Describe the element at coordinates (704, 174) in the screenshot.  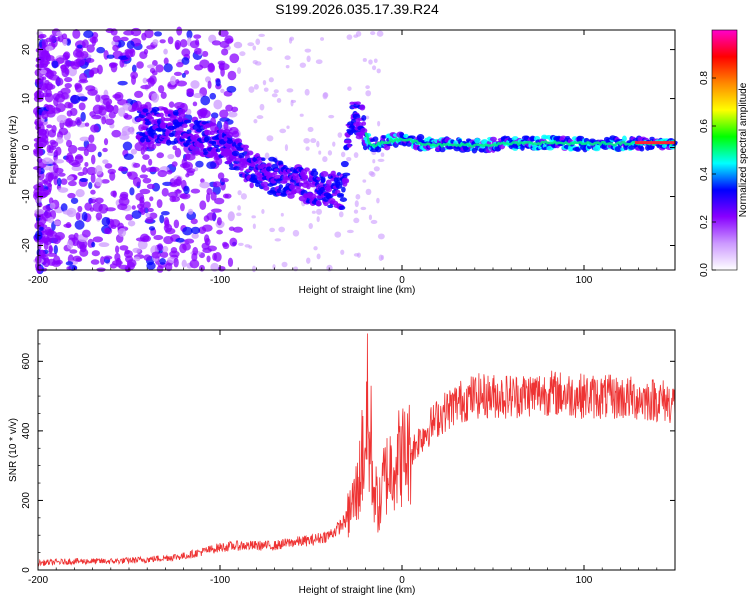
I see `colorbar-tick-label: 0.4` at that location.